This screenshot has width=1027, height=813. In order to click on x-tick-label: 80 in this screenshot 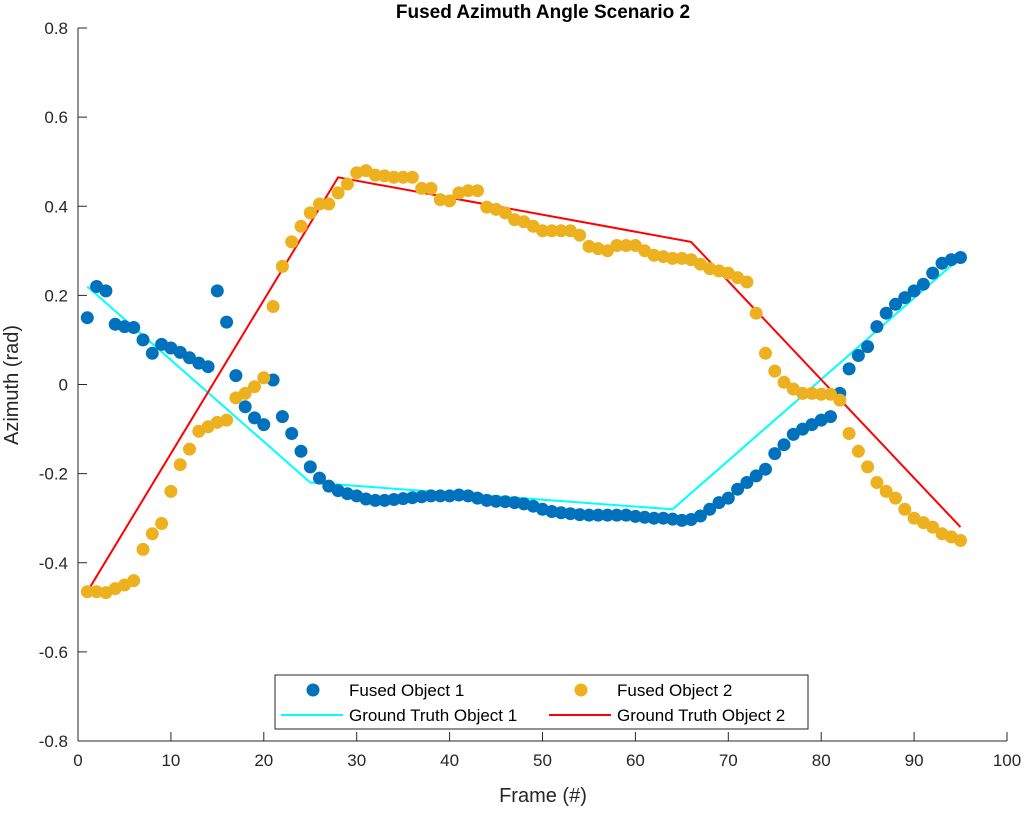, I will do `click(821, 760)`.